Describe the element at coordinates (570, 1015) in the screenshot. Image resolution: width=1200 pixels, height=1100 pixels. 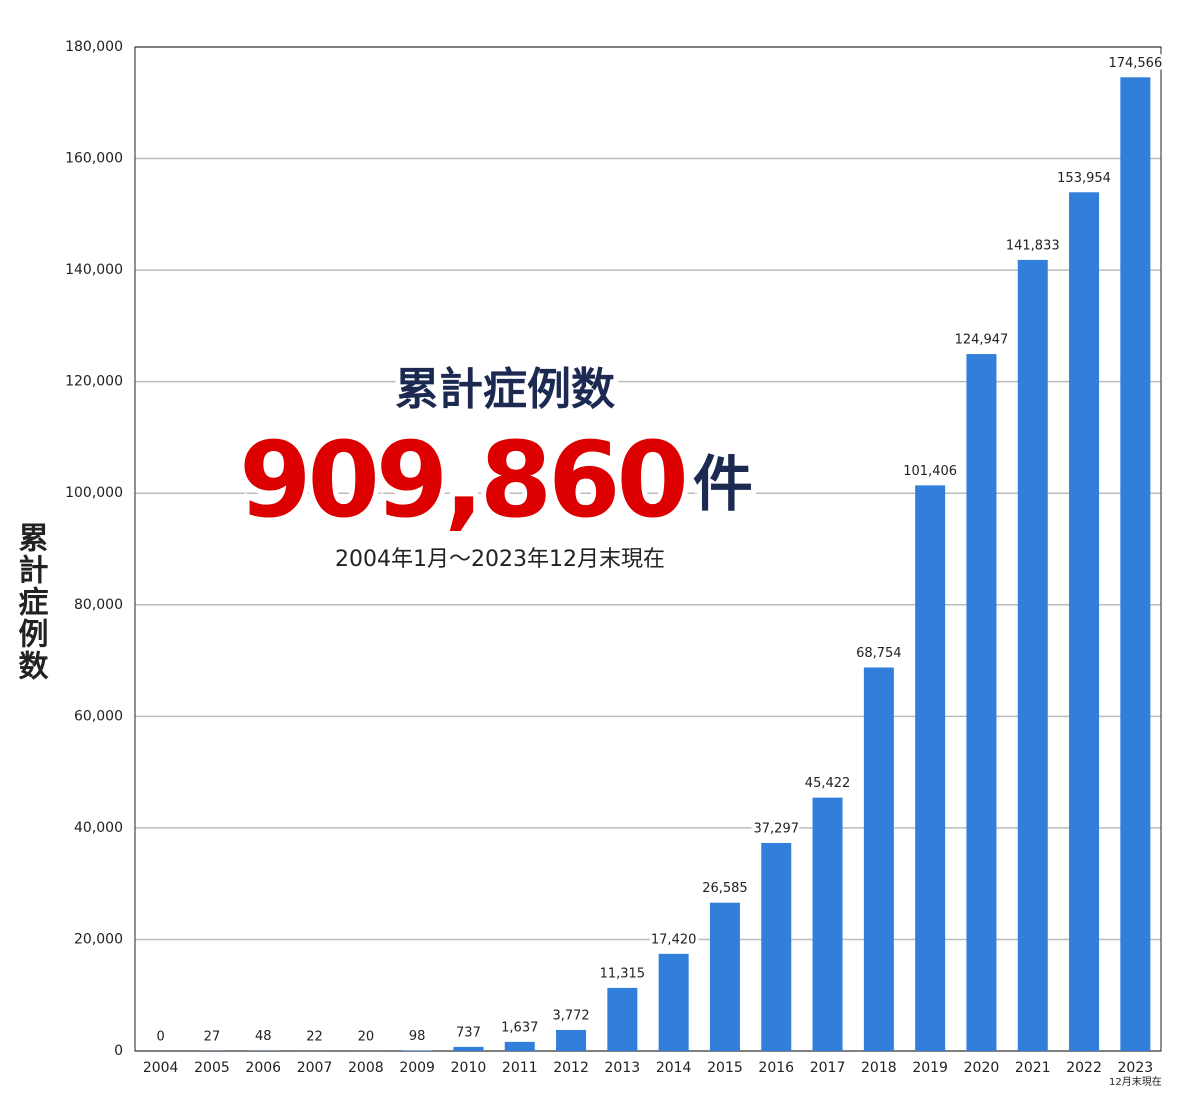
I see `value-label: 3,772` at that location.